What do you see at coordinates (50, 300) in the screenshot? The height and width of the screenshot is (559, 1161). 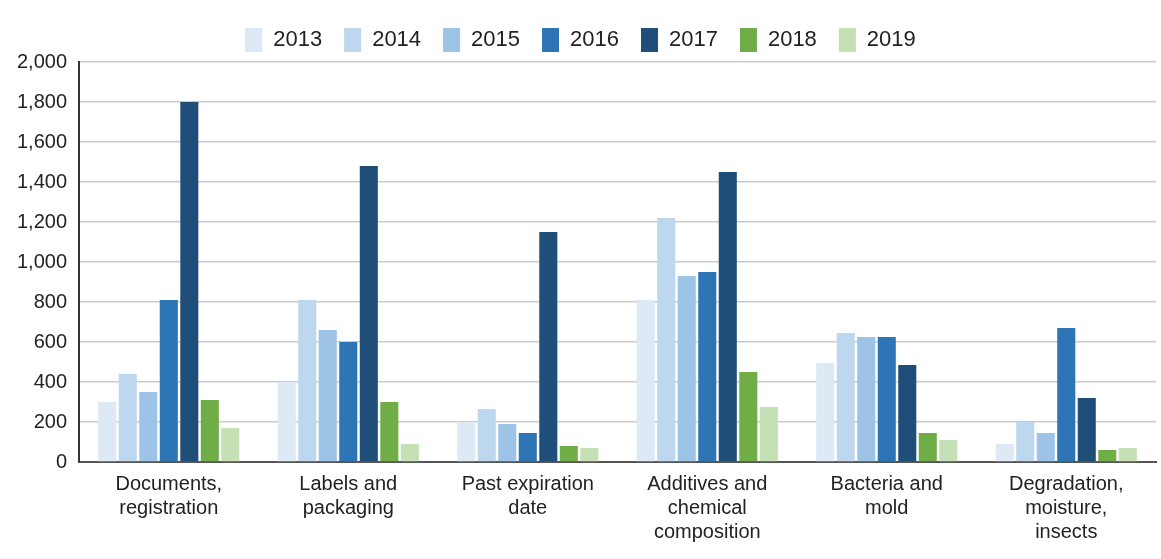 I see `y-tick-label: 800` at bounding box center [50, 300].